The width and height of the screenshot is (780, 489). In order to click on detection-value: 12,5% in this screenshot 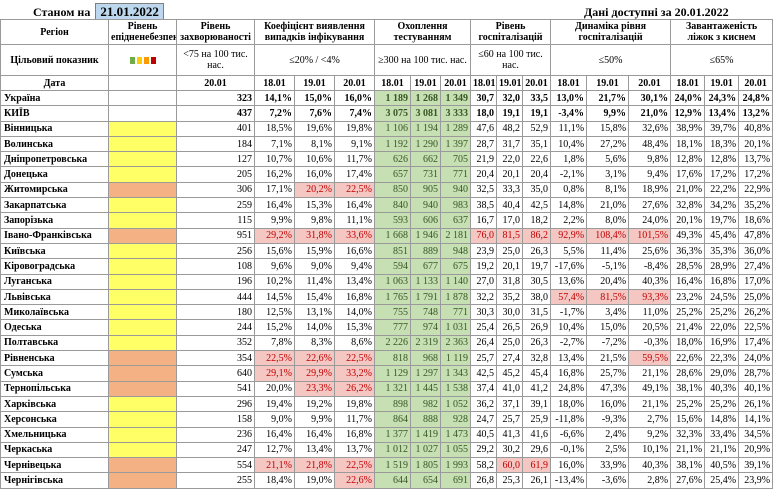, I will do `click(274, 312)`.